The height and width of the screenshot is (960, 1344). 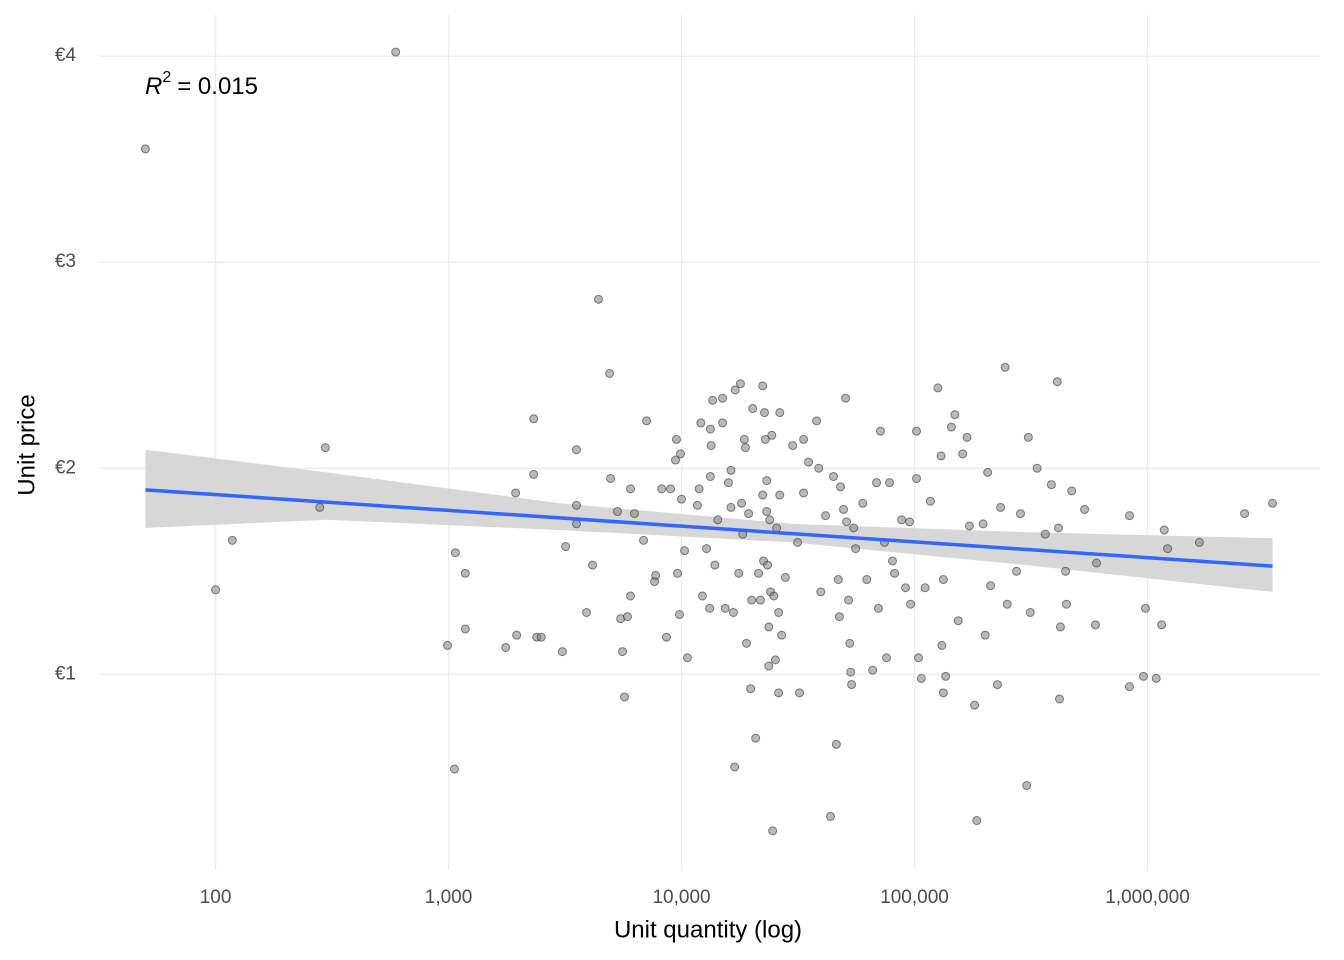 I want to click on x-tick-label: 100, so click(x=216, y=897).